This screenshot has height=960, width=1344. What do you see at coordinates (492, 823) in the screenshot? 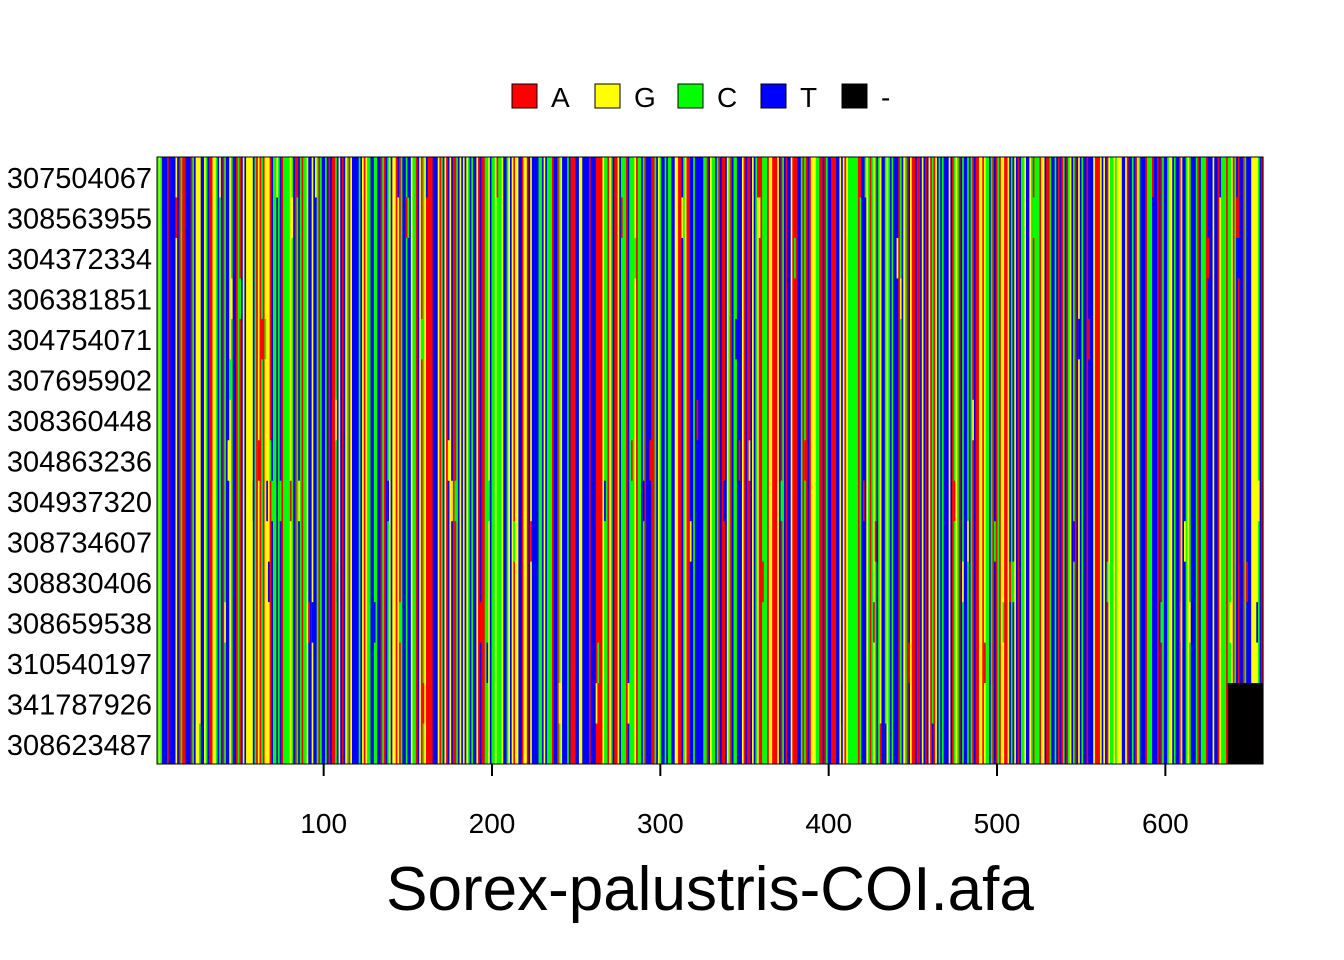
I see `x-tick-label: 200` at bounding box center [492, 823].